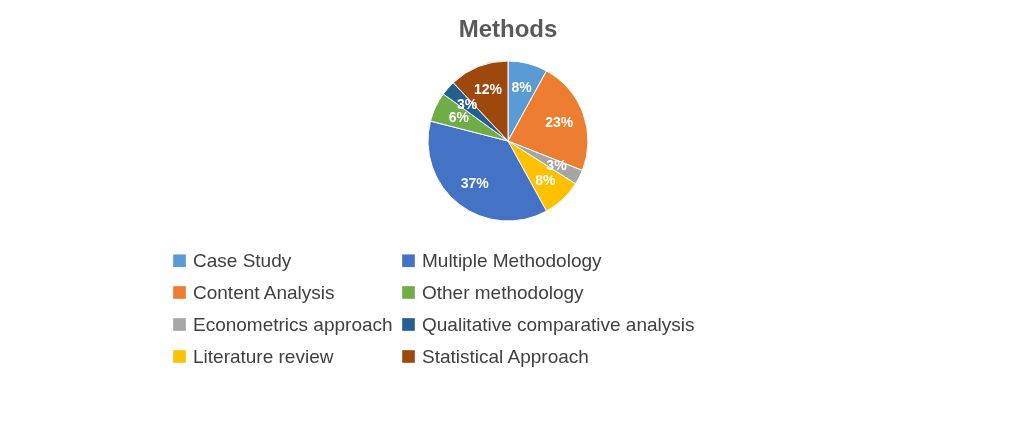  I want to click on legend-label: Statistical Approach, so click(505, 356).